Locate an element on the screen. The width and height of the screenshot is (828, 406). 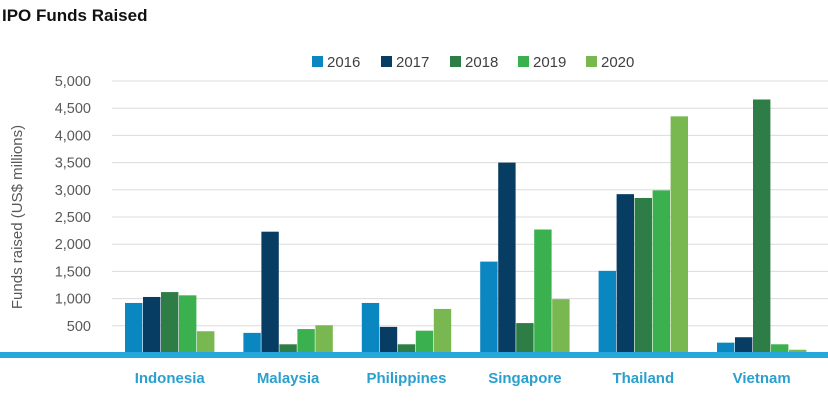
legend-label: 2016 is located at coordinates (343, 62).